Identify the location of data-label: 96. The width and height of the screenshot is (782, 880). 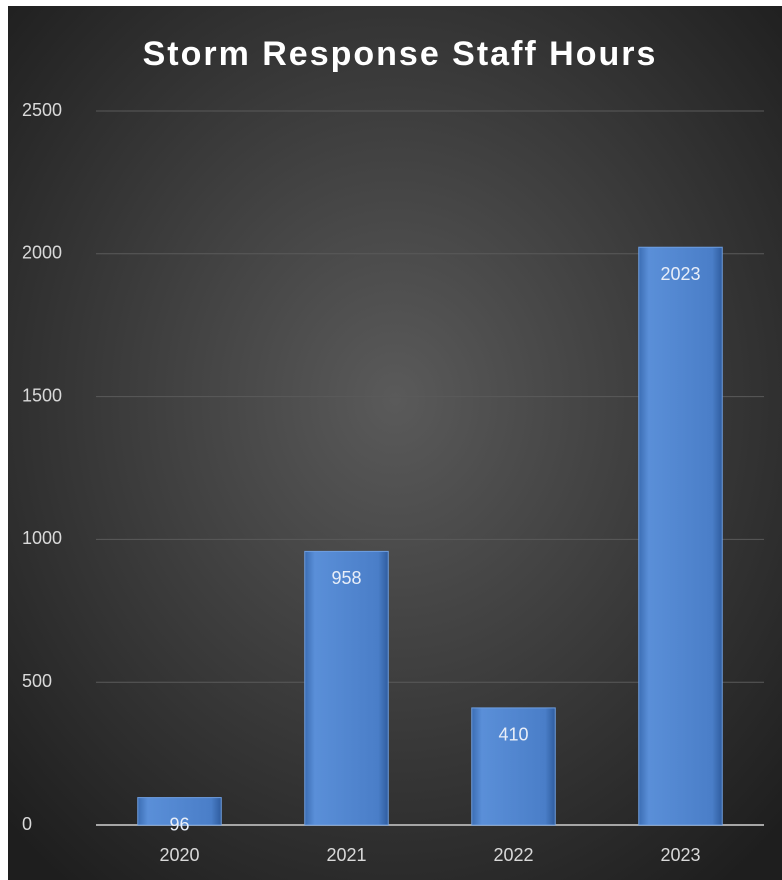
(179, 824).